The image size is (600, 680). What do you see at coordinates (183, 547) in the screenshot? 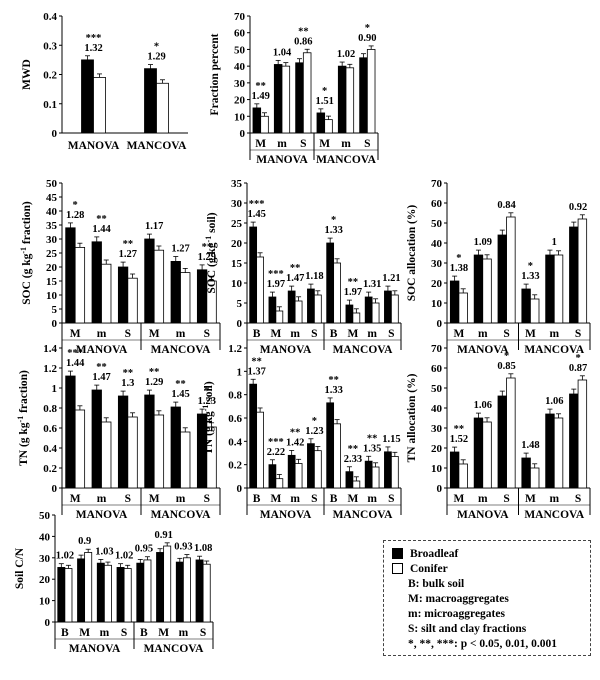
I see `ratio-label: 0.93` at bounding box center [183, 547].